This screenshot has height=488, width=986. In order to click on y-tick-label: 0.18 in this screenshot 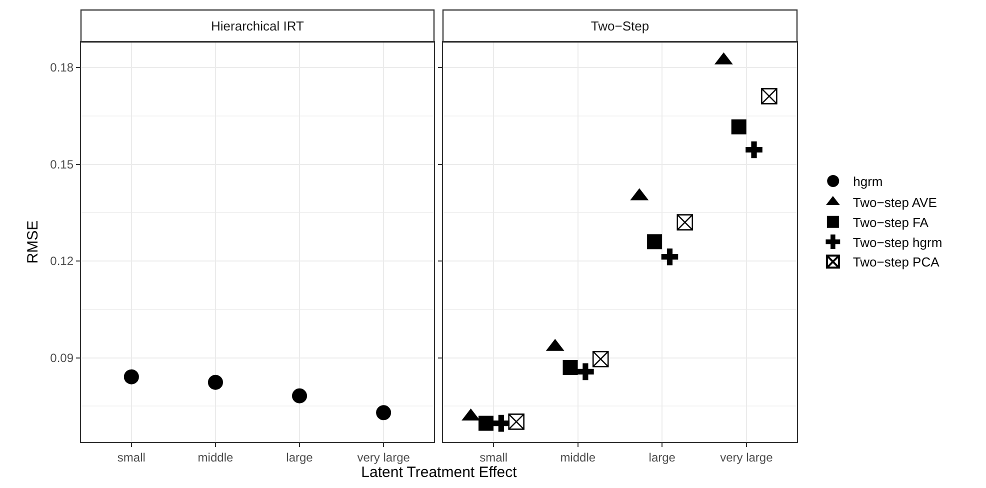, I will do `click(62, 67)`.